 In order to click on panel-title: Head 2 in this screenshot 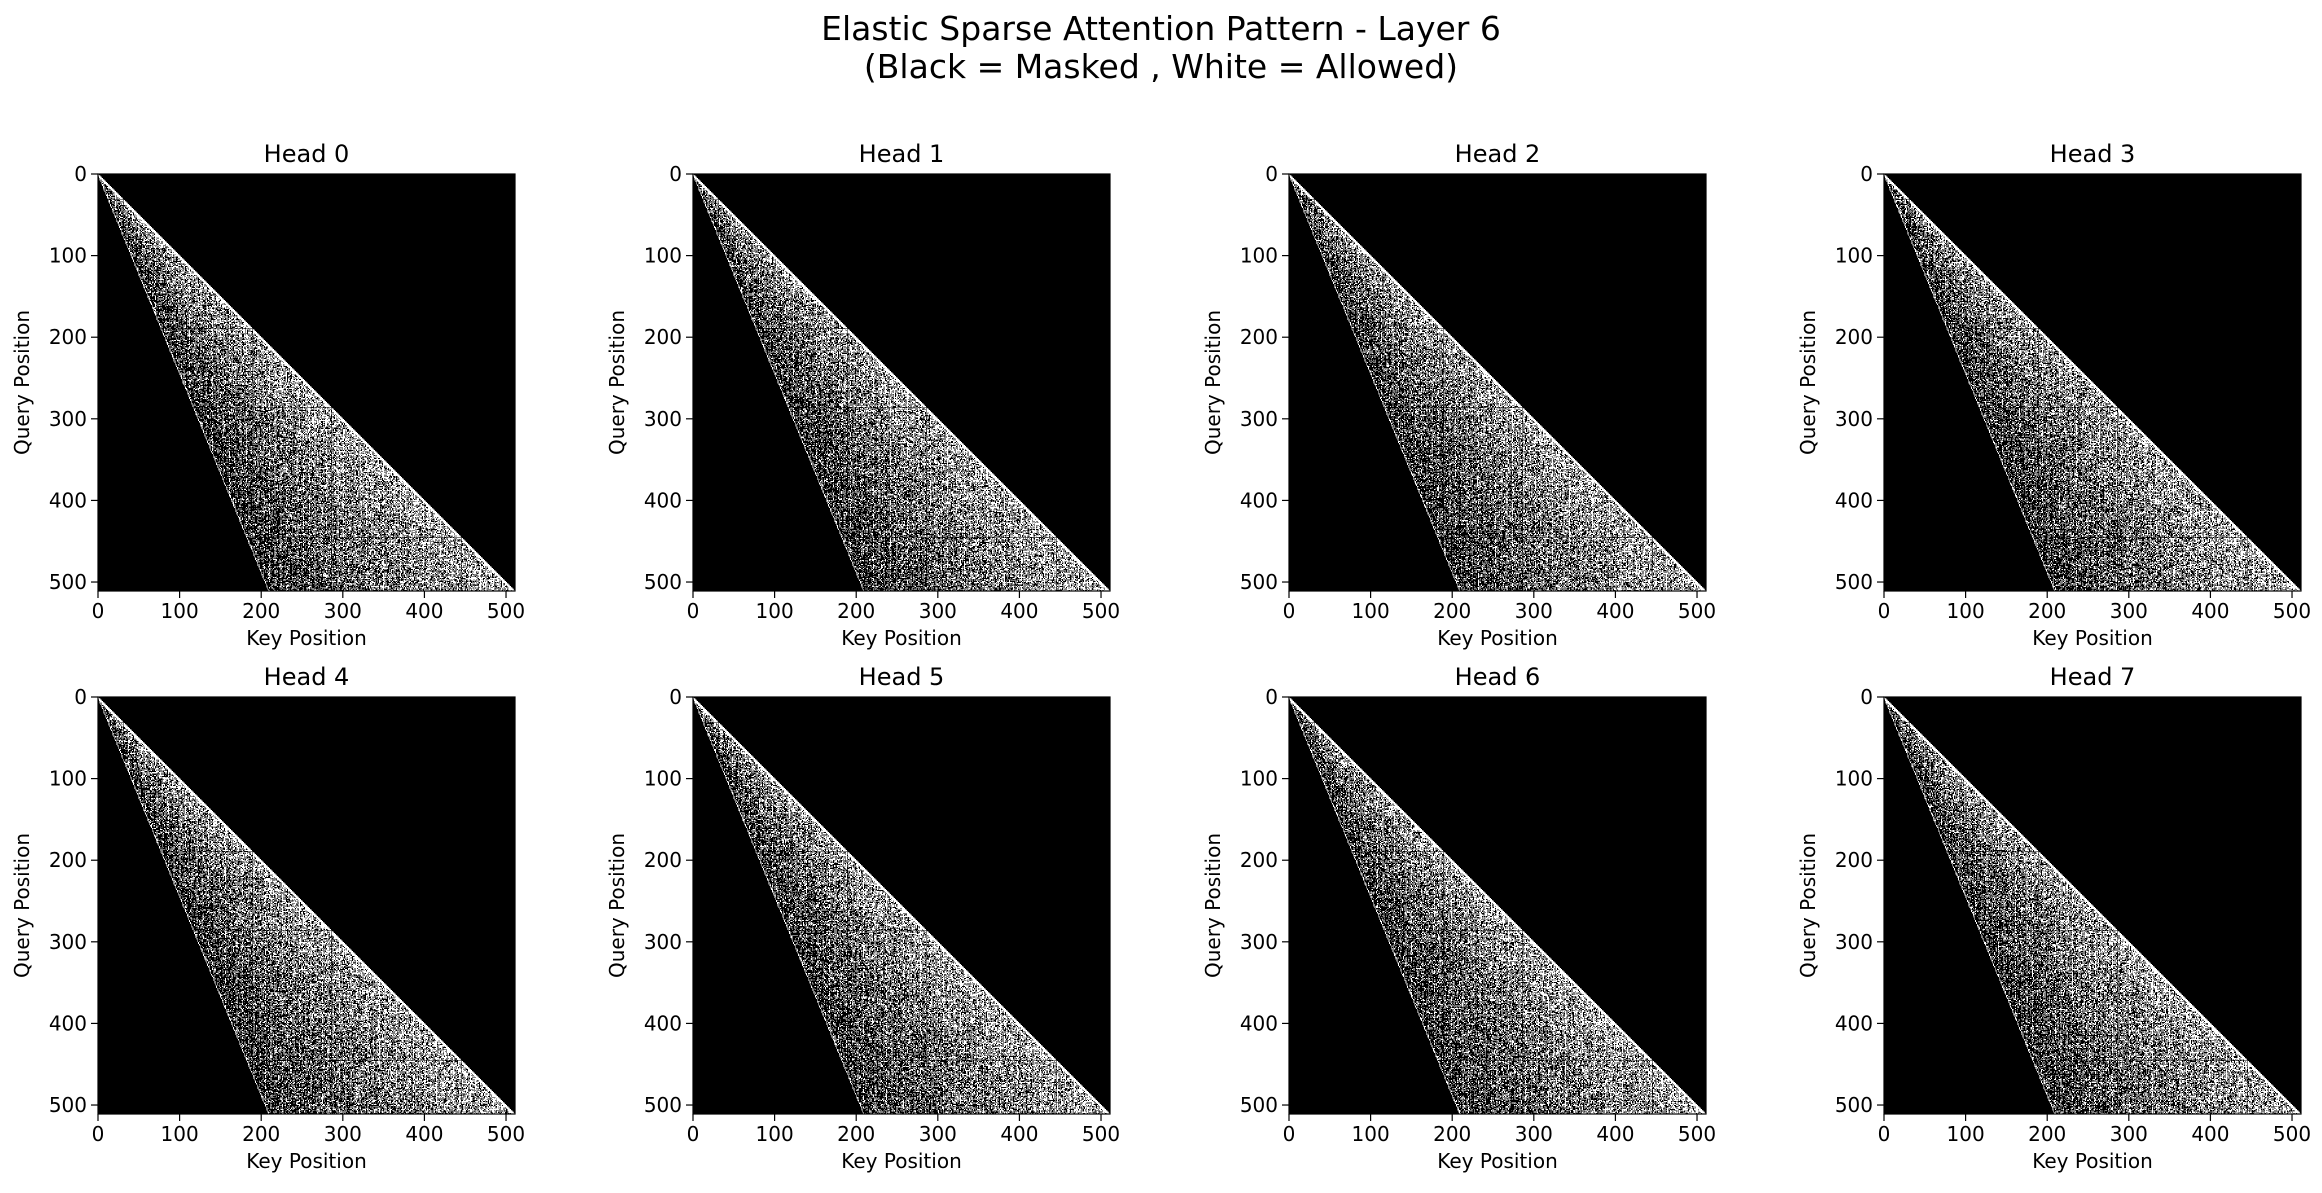, I will do `click(1498, 154)`.